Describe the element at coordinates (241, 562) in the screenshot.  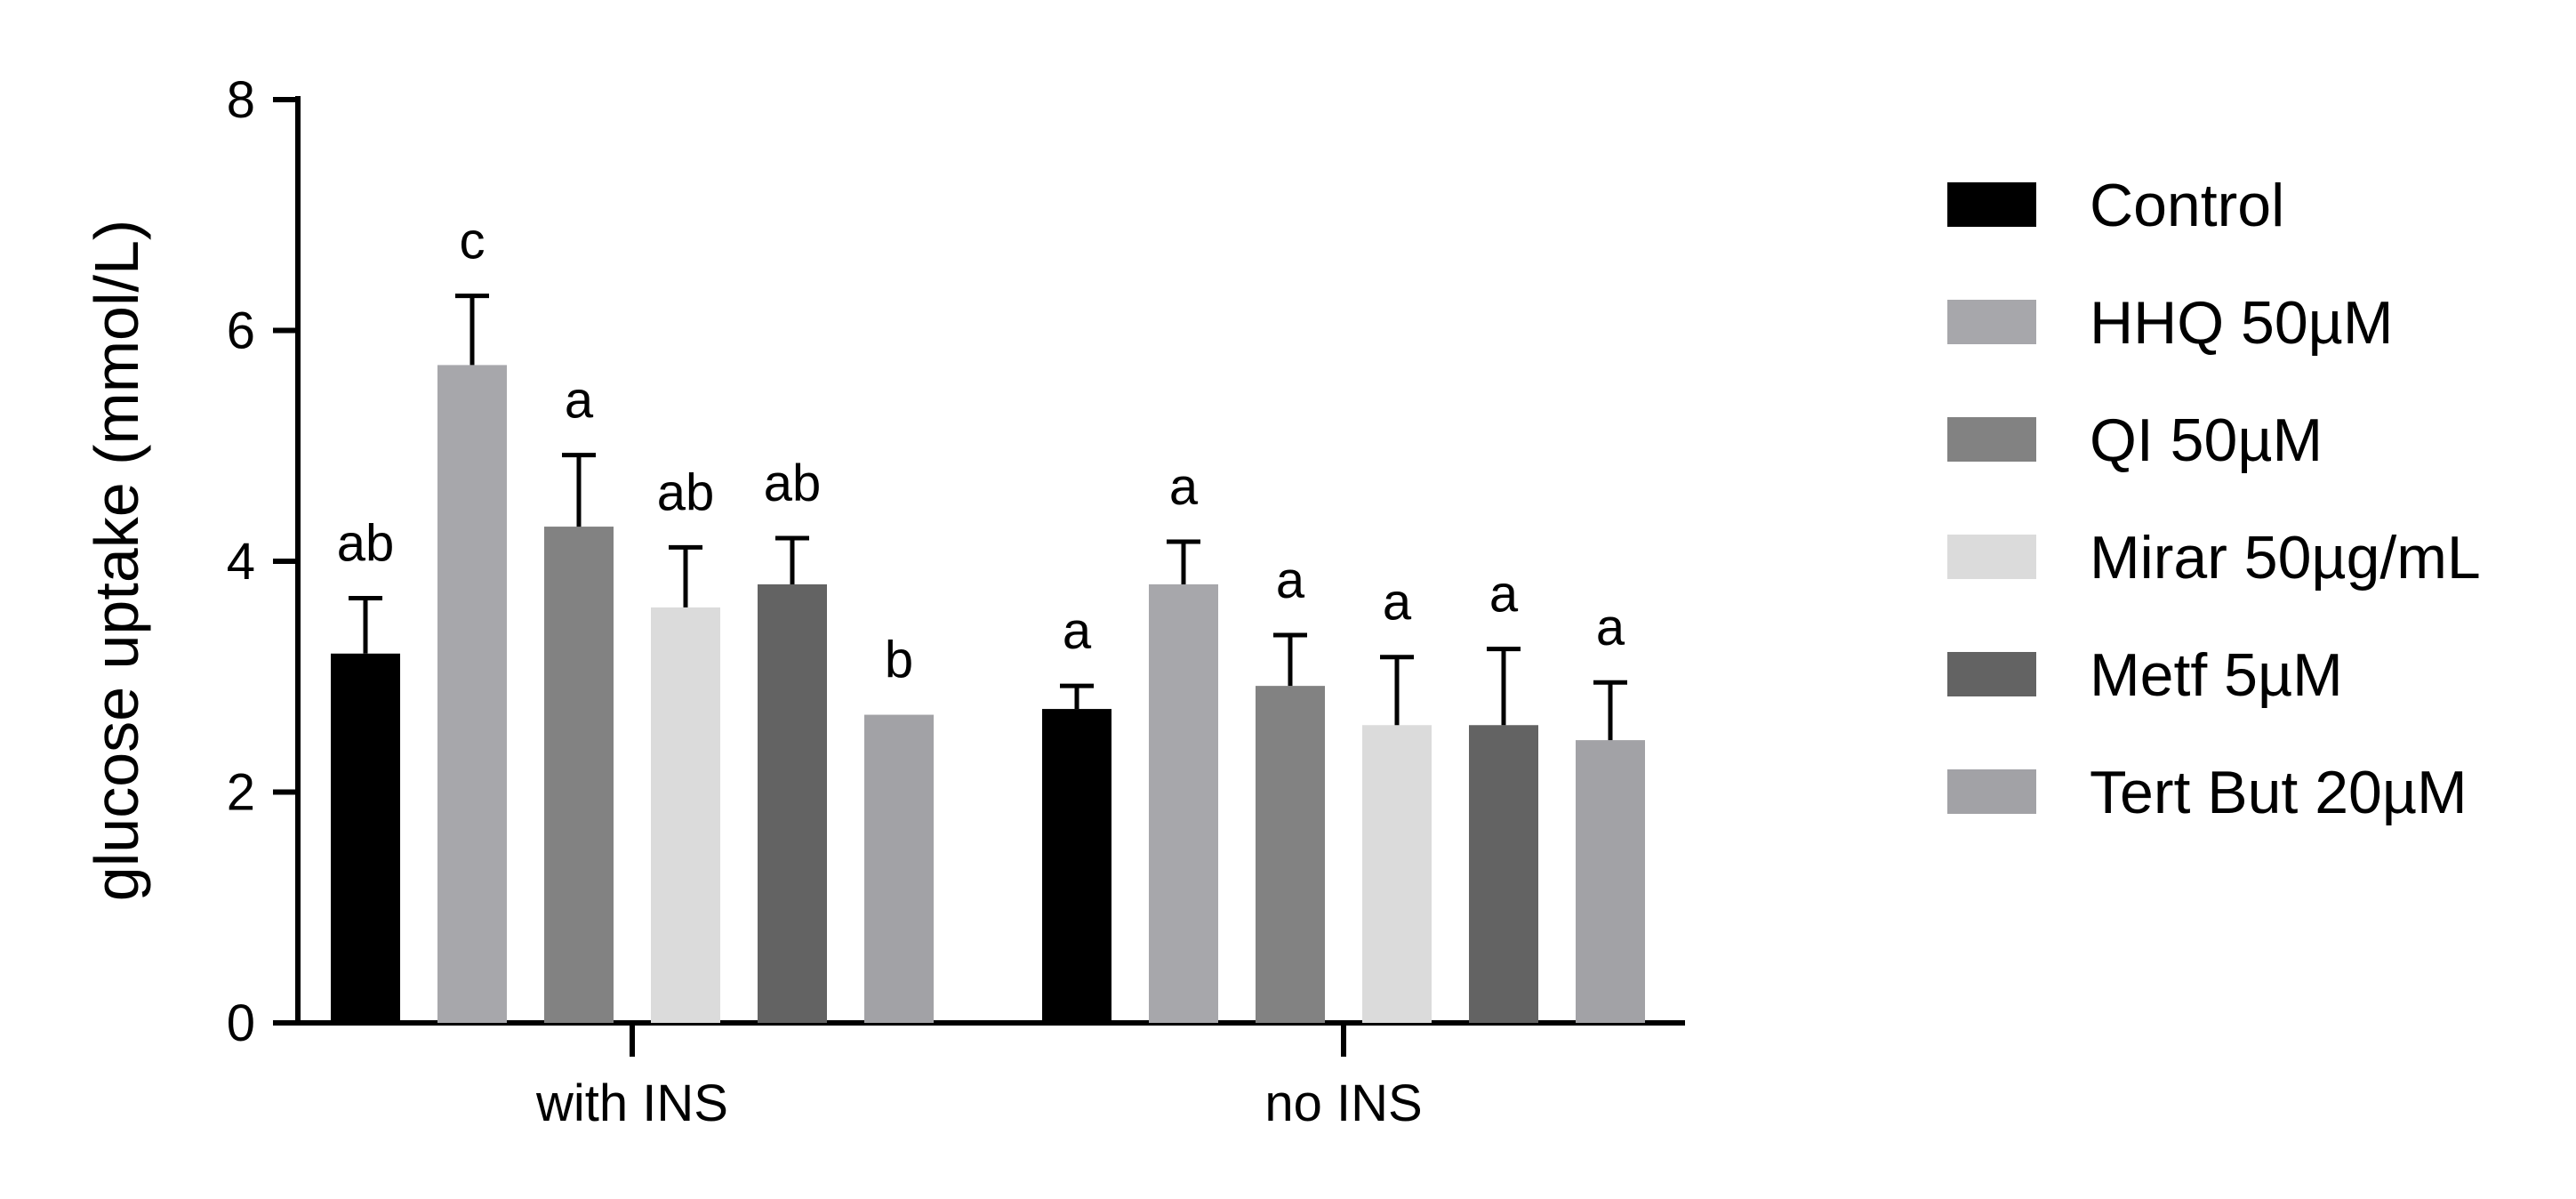
I see `y-tick-label: 4` at that location.